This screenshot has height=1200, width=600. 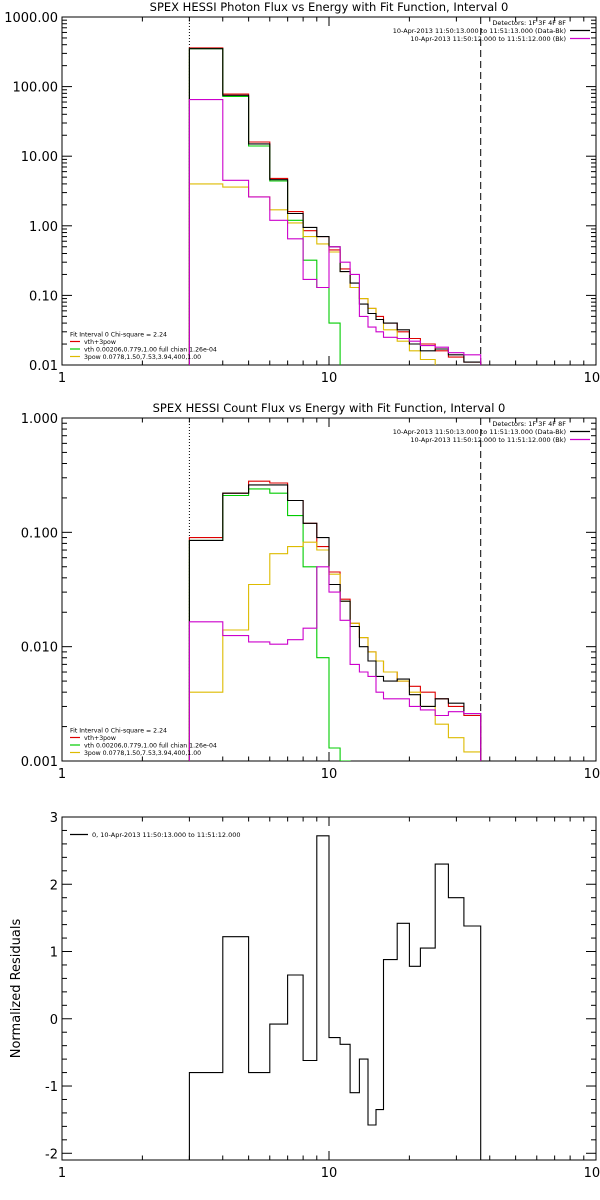 What do you see at coordinates (39, 762) in the screenshot?
I see `y-tick-label: 0.001` at bounding box center [39, 762].